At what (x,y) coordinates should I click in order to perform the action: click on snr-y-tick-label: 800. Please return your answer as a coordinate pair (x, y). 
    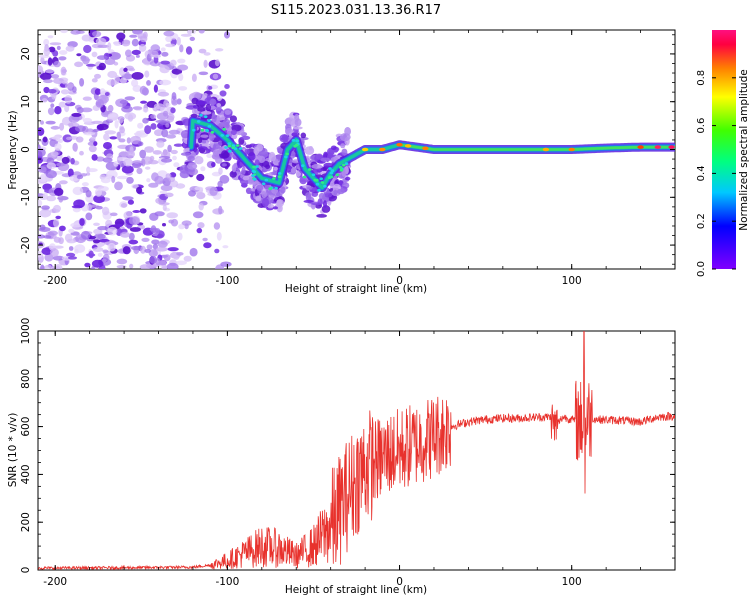
    Looking at the image, I should click on (26, 379).